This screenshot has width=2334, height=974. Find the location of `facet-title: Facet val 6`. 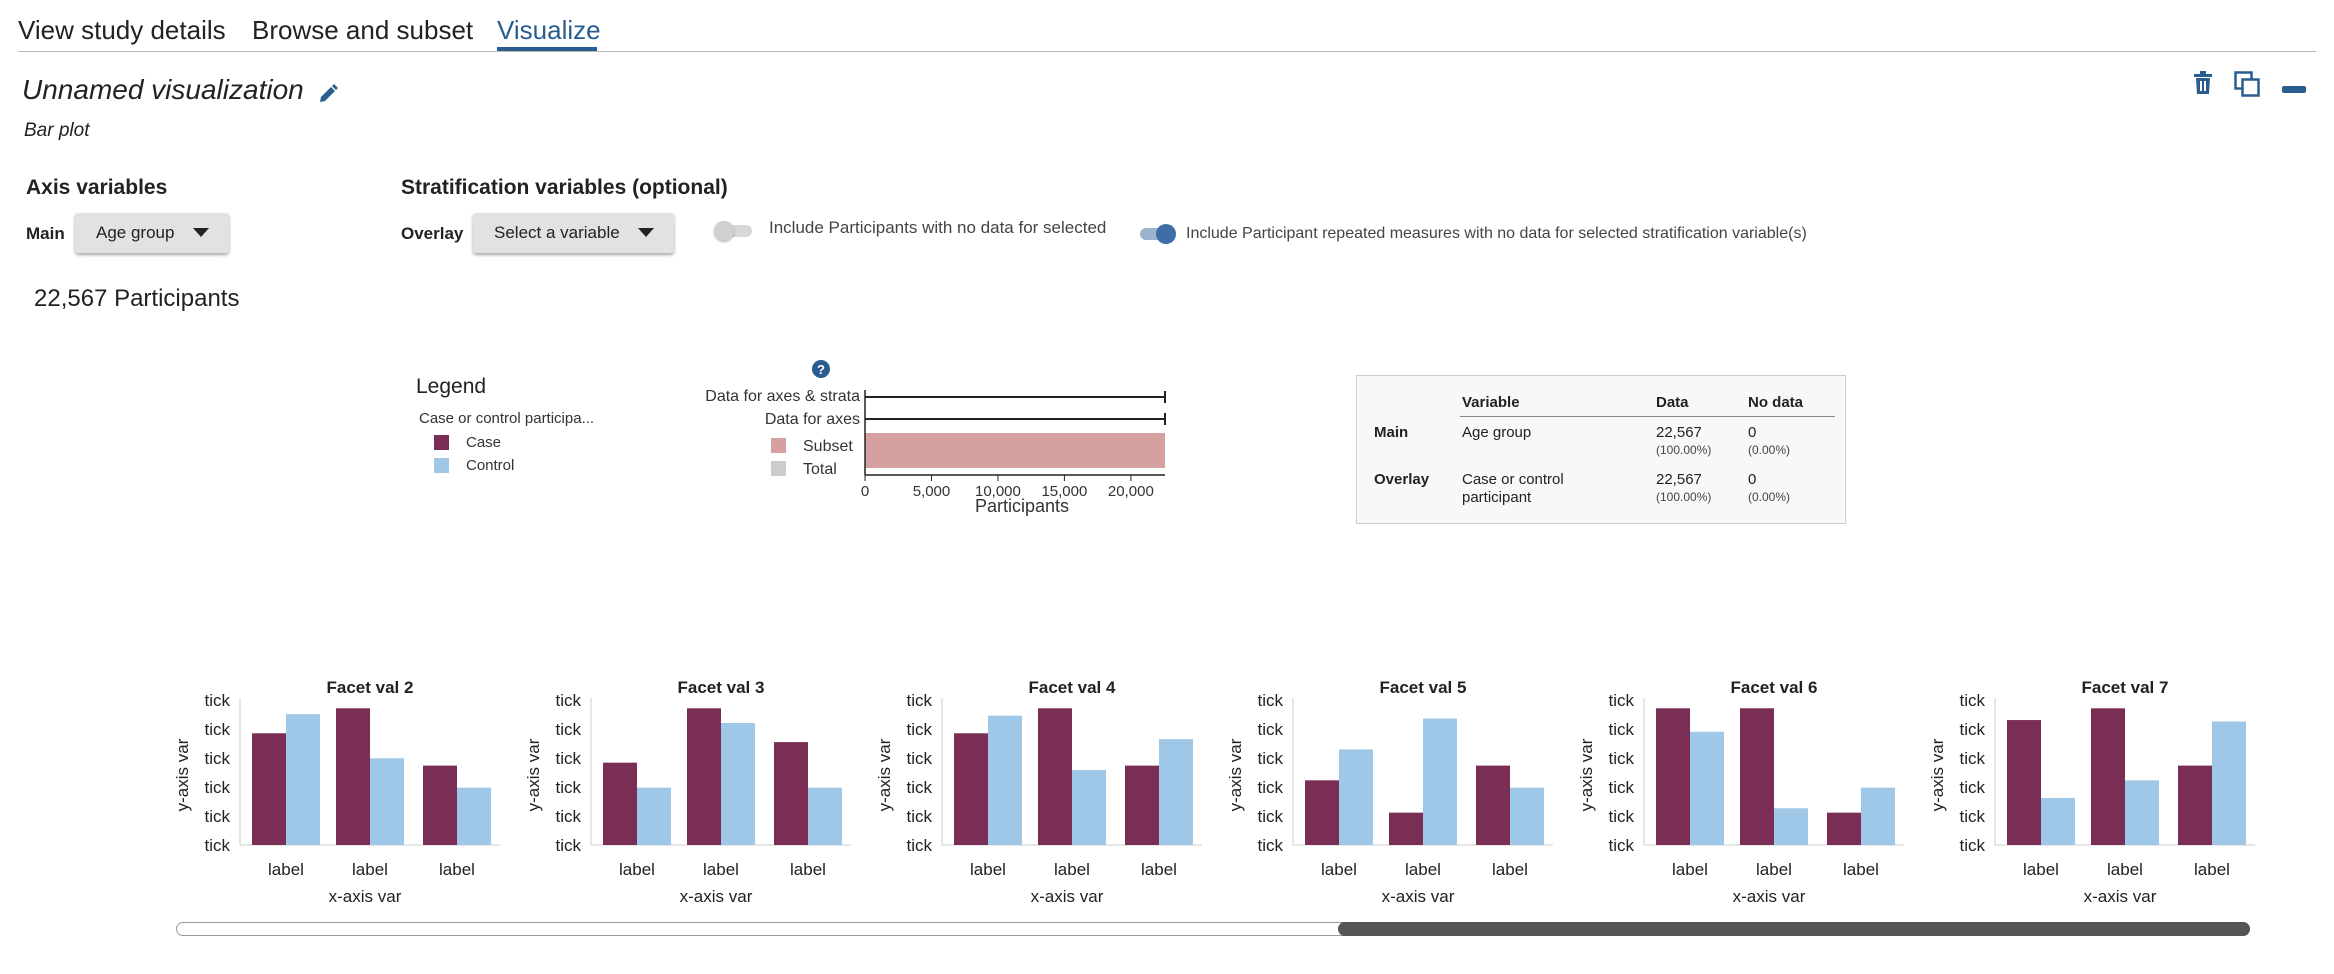

facet-title: Facet val 6 is located at coordinates (1774, 687).